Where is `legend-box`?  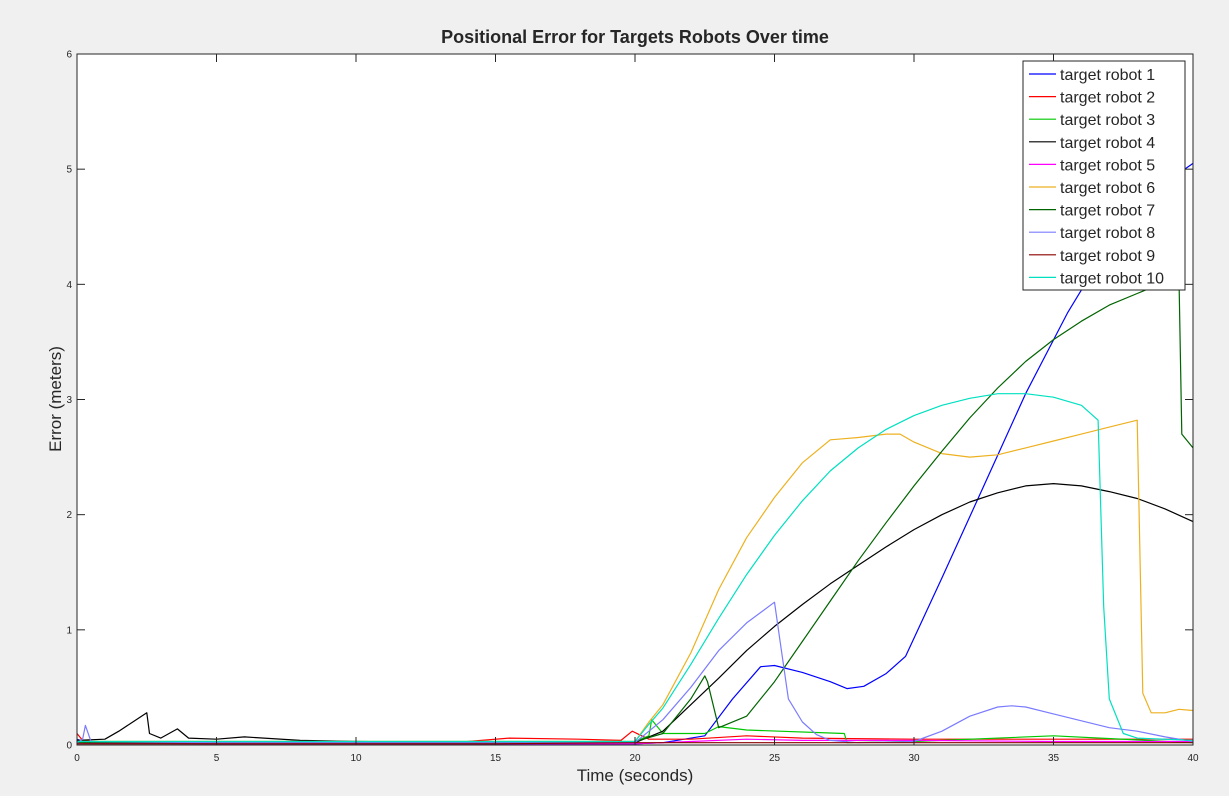 legend-box is located at coordinates (1104, 175).